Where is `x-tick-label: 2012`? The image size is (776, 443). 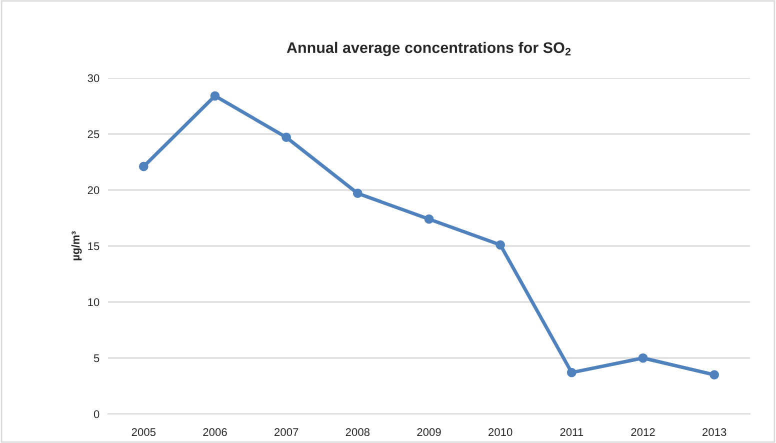
x-tick-label: 2012 is located at coordinates (643, 432).